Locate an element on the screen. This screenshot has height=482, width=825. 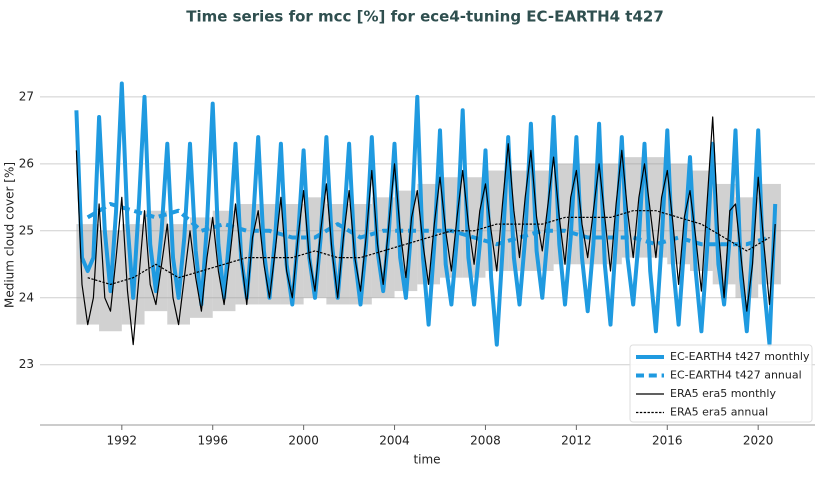
x-tick-label: 2000 is located at coordinates (303, 441).